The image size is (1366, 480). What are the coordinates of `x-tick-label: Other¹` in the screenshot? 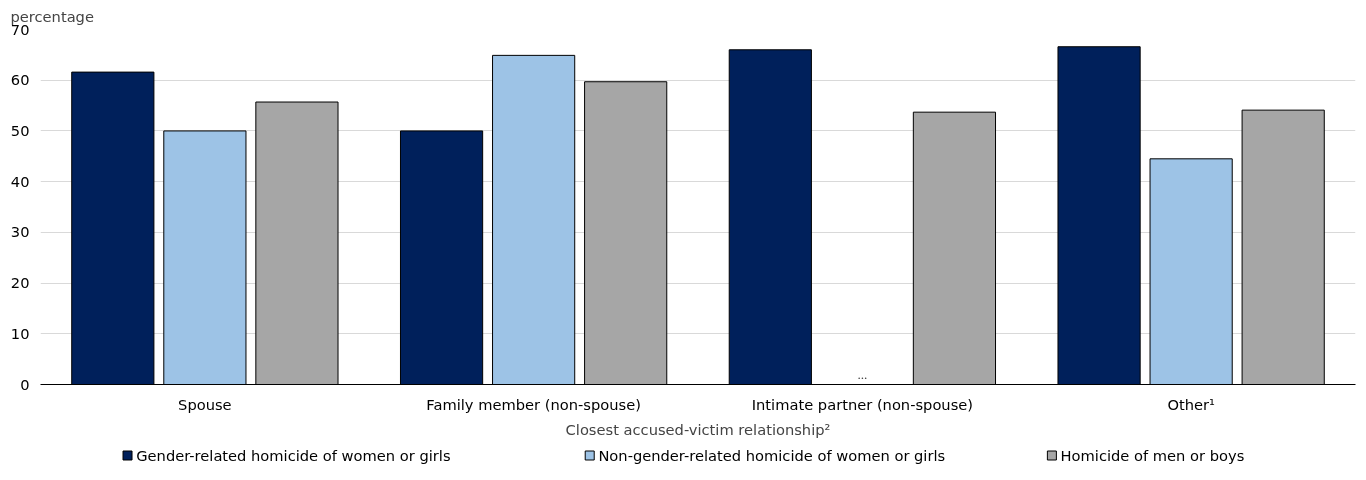 It's located at (1191, 404).